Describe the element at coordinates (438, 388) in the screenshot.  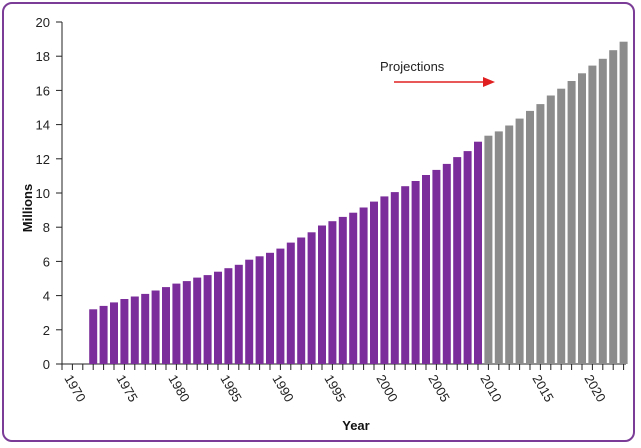
I see `x-tick-label: 2005` at that location.